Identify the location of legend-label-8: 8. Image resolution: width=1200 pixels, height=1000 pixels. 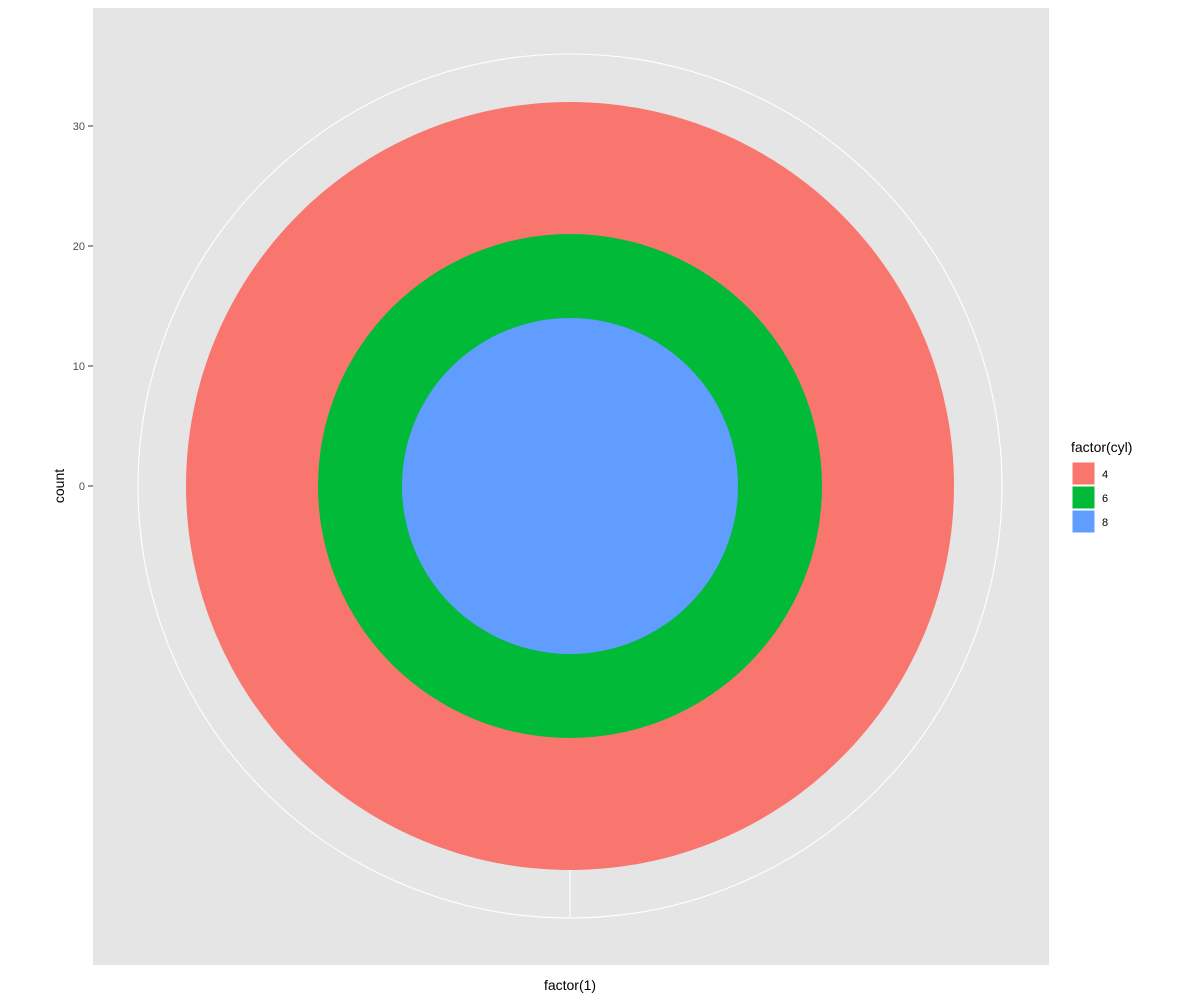
(1105, 523).